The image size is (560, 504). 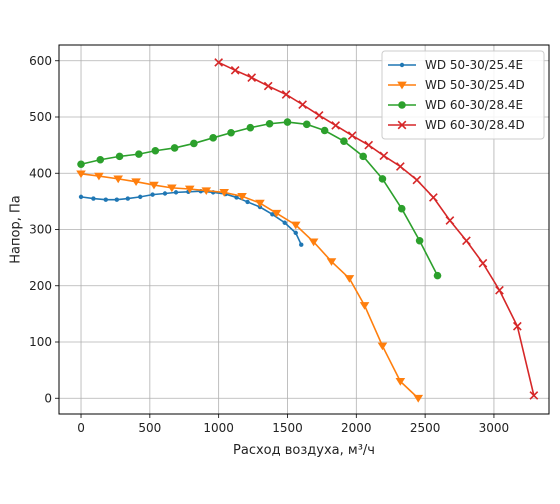 I want to click on legend-box, so click(x=463, y=95).